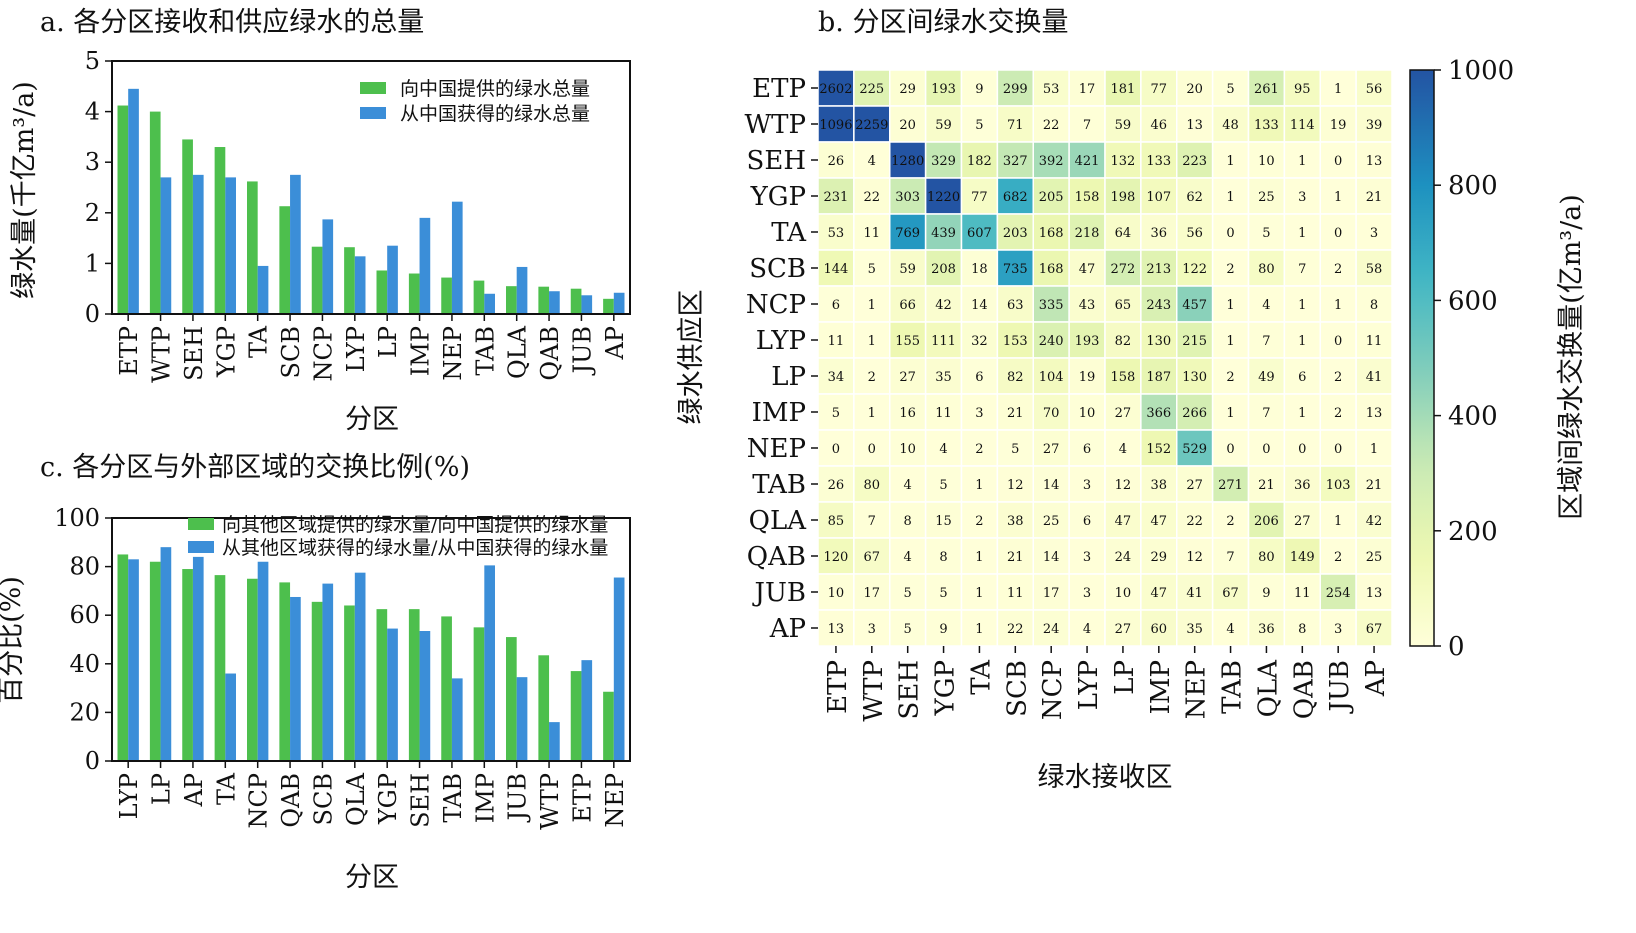 This screenshot has height=933, width=1636. I want to click on bar-receive-wtp, so click(554, 741).